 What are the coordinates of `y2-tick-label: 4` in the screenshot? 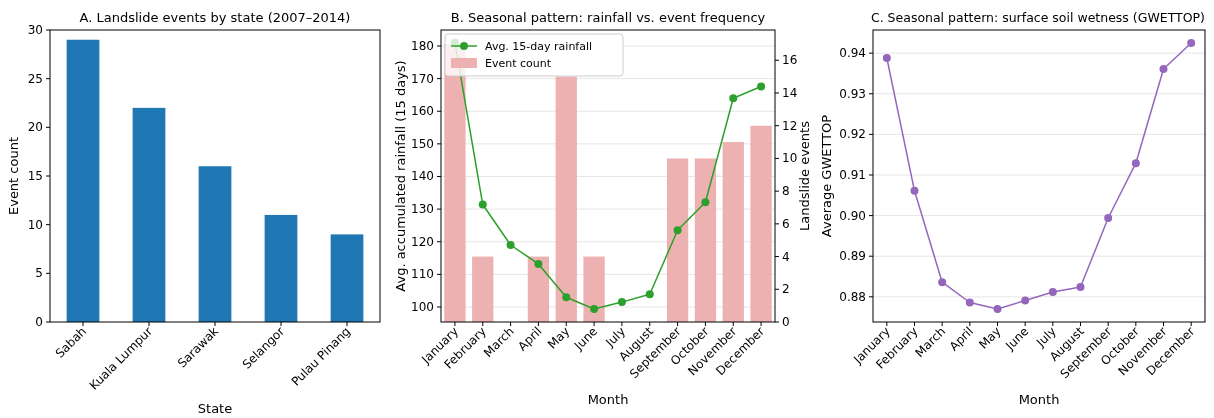 It's located at (786, 256).